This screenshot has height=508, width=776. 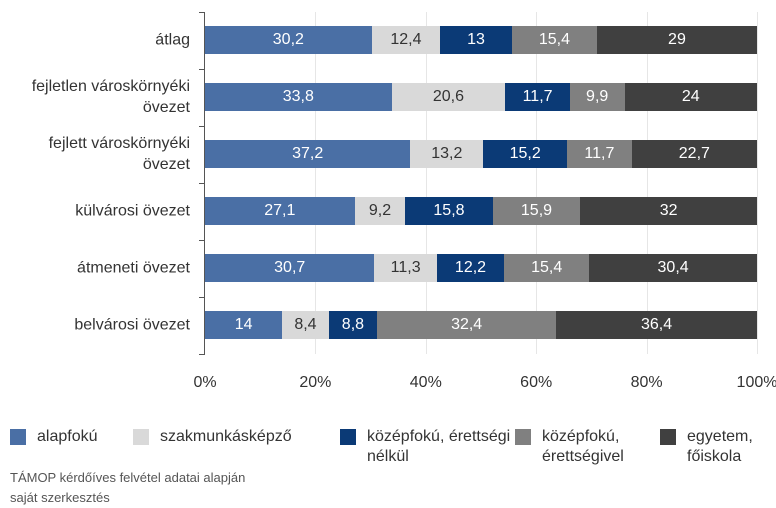 What do you see at coordinates (439, 446) in the screenshot?
I see `legend-label: középfokú, érettségi nélkül` at bounding box center [439, 446].